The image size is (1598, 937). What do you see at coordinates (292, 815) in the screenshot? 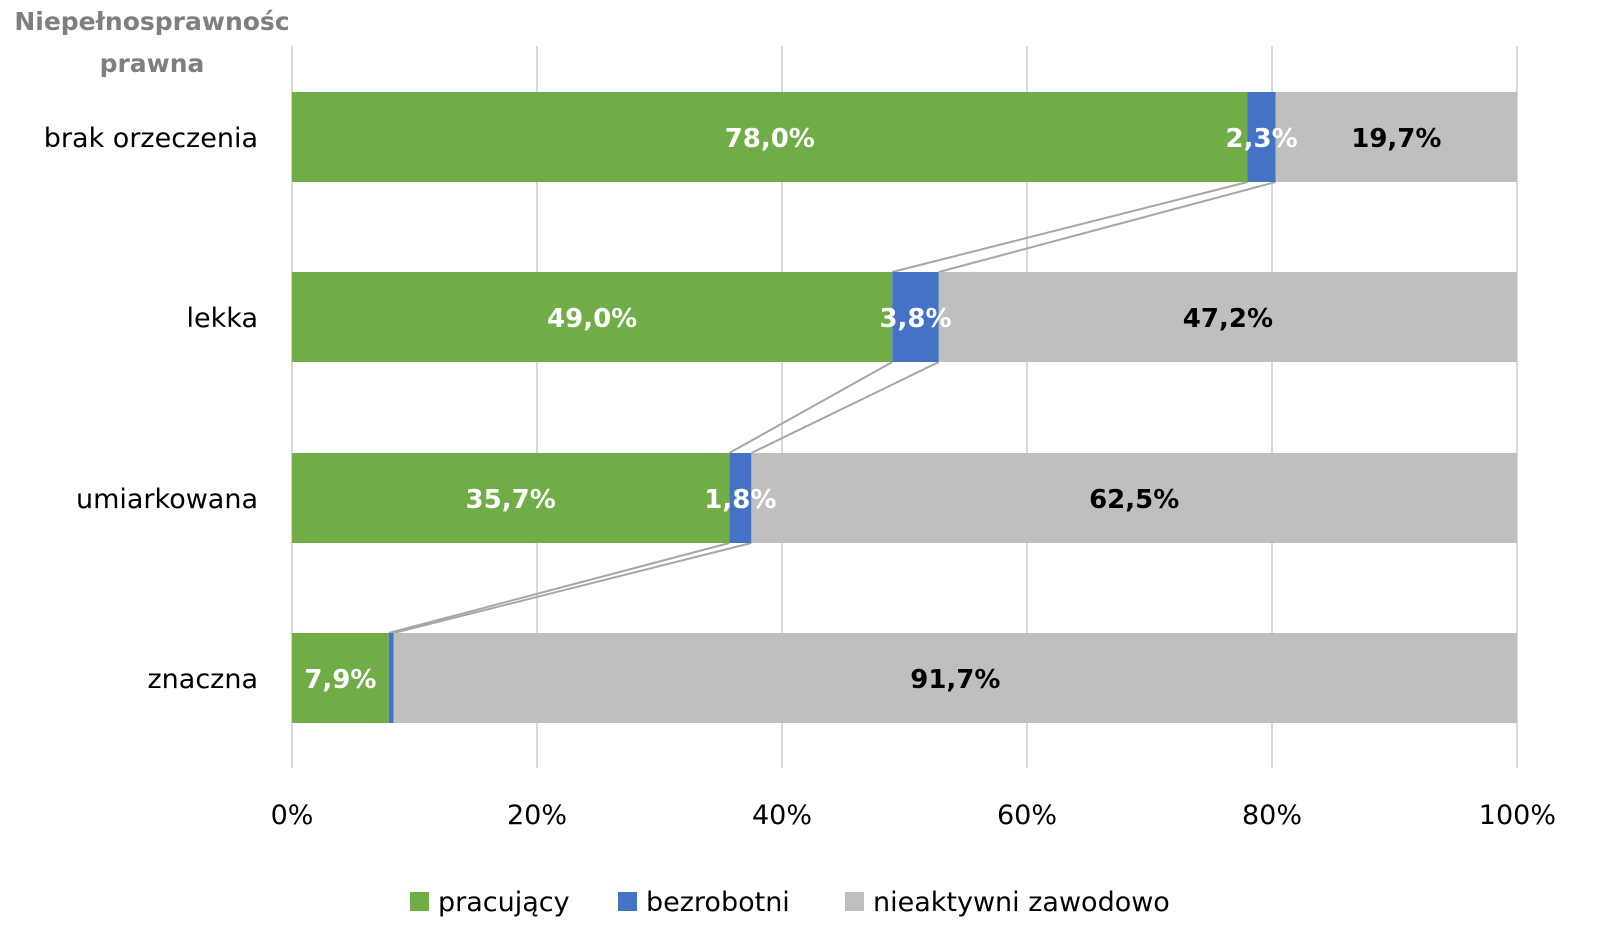
I see `x-tick-label: 0%` at bounding box center [292, 815].